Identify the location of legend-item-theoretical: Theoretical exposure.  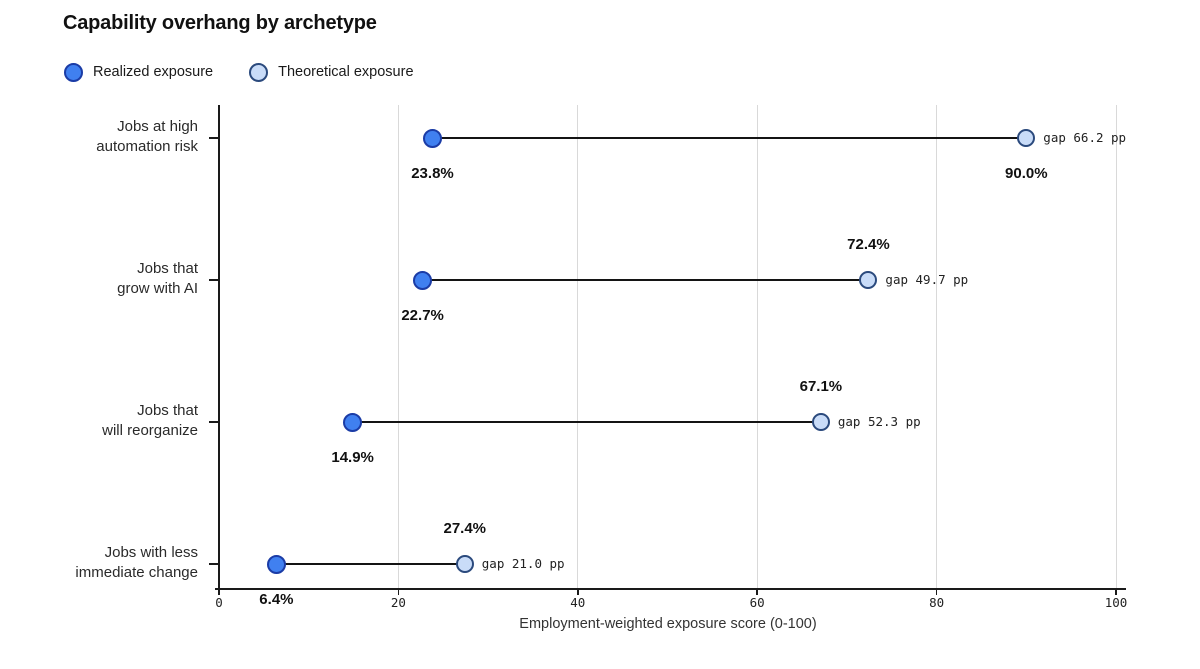
(331, 72).